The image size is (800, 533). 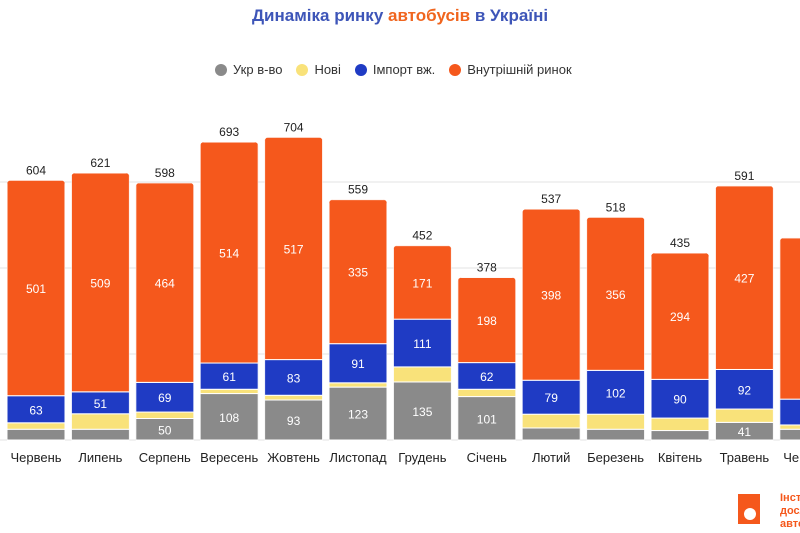 What do you see at coordinates (429, 15) in the screenshot?
I see `title-highlight: автобусів` at bounding box center [429, 15].